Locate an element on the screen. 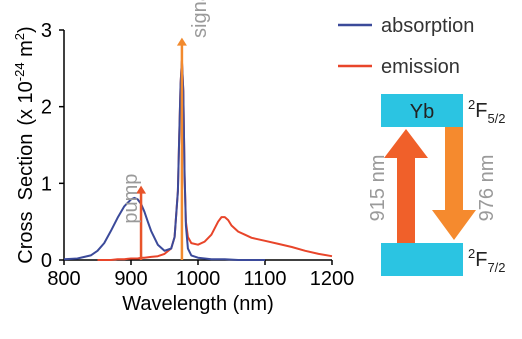 The width and height of the screenshot is (522, 339). signal-transition-arrow is located at coordinates (454, 183).